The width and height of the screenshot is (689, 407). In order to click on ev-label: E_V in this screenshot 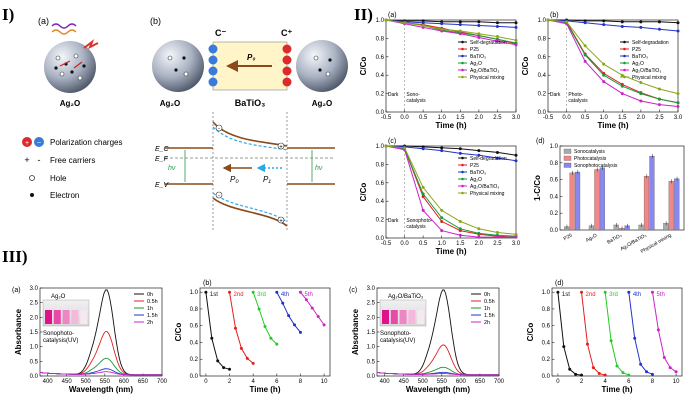, I will do `click(162, 185)`.